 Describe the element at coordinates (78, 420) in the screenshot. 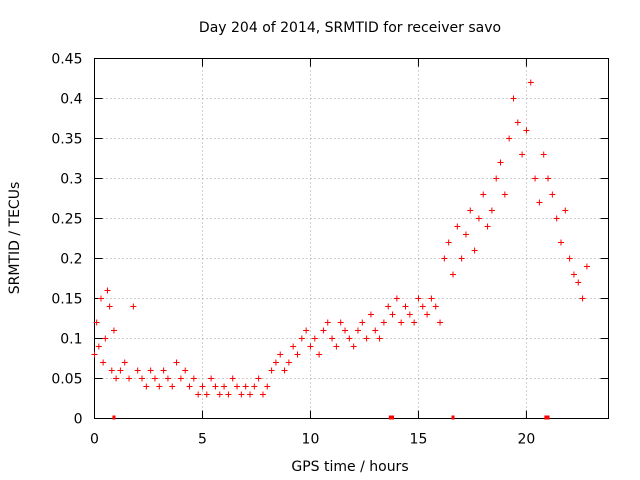

I see `y-tick-label: 0` at that location.